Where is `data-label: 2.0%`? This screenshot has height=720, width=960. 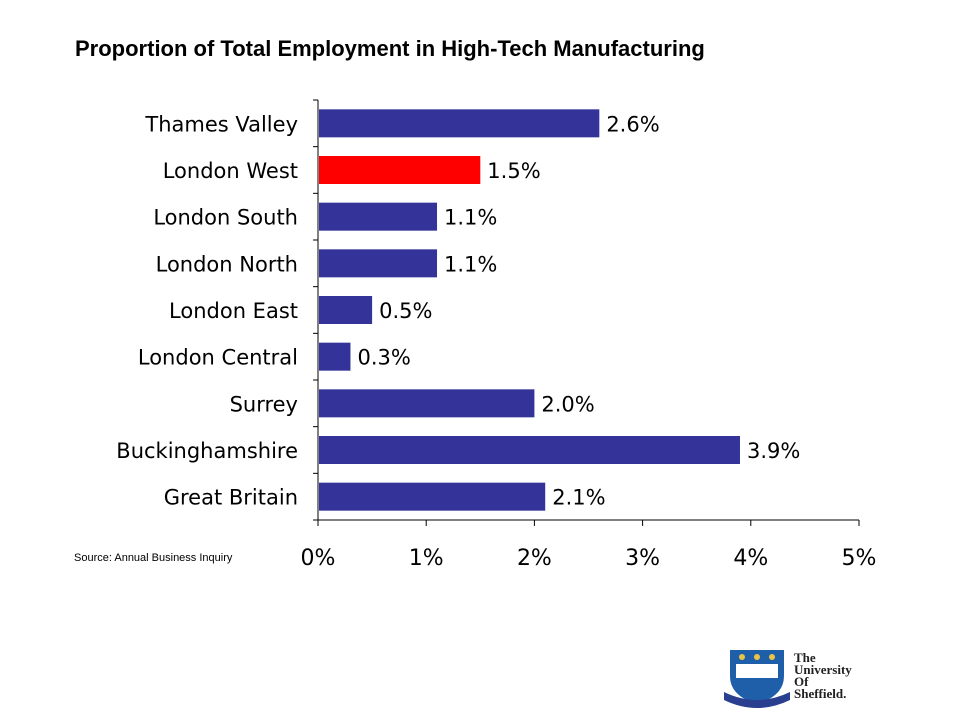
data-label: 2.0% is located at coordinates (567, 404).